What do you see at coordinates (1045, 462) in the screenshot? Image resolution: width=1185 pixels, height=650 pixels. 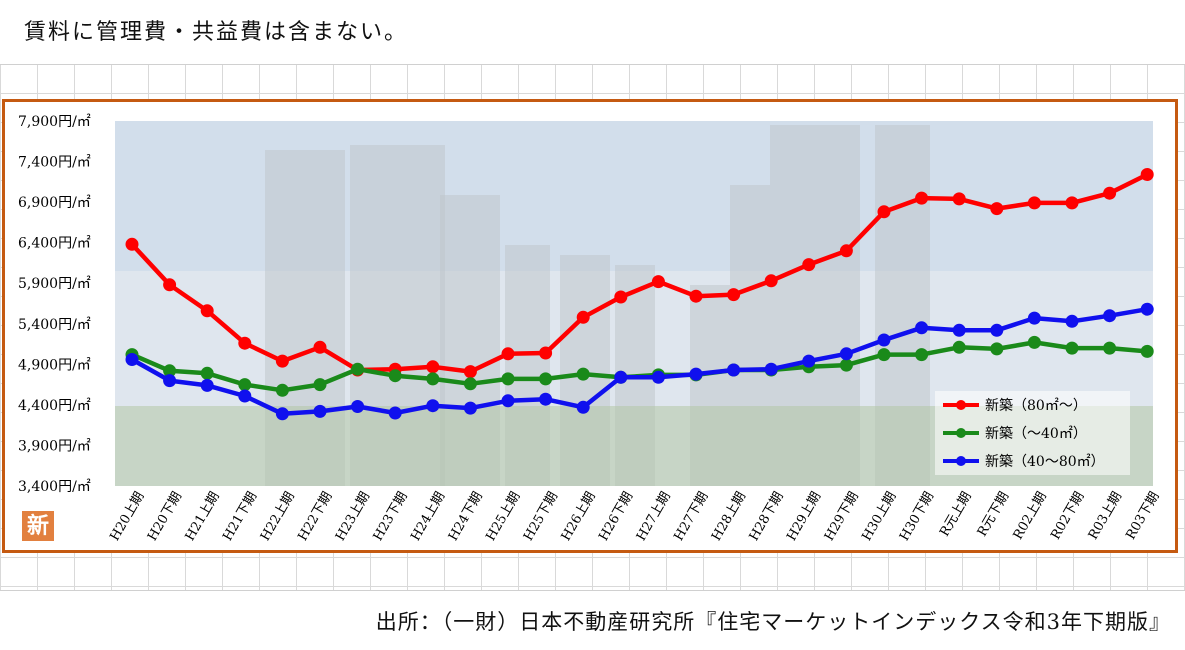 I see `legend-label-2: 新築（40～80㎡）` at bounding box center [1045, 462].